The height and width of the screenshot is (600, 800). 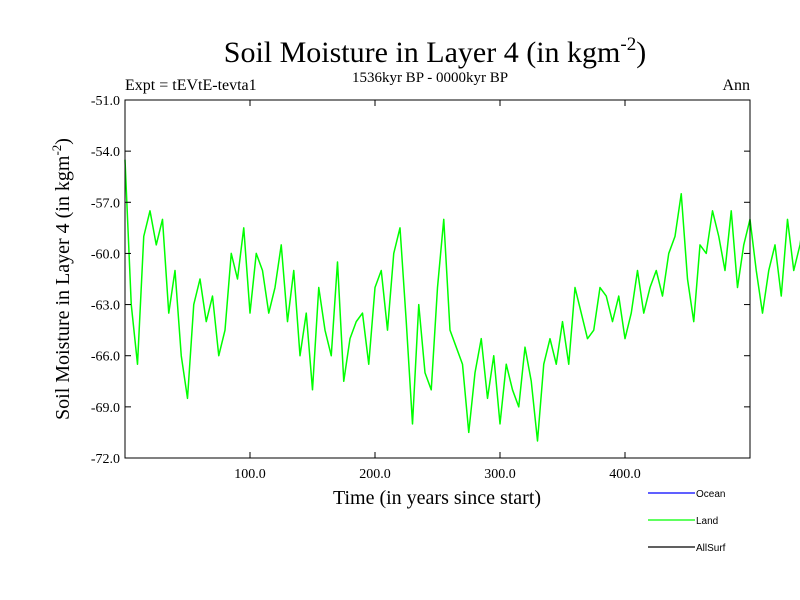 I want to click on y-tick-label: -69.0, so click(x=105, y=408).